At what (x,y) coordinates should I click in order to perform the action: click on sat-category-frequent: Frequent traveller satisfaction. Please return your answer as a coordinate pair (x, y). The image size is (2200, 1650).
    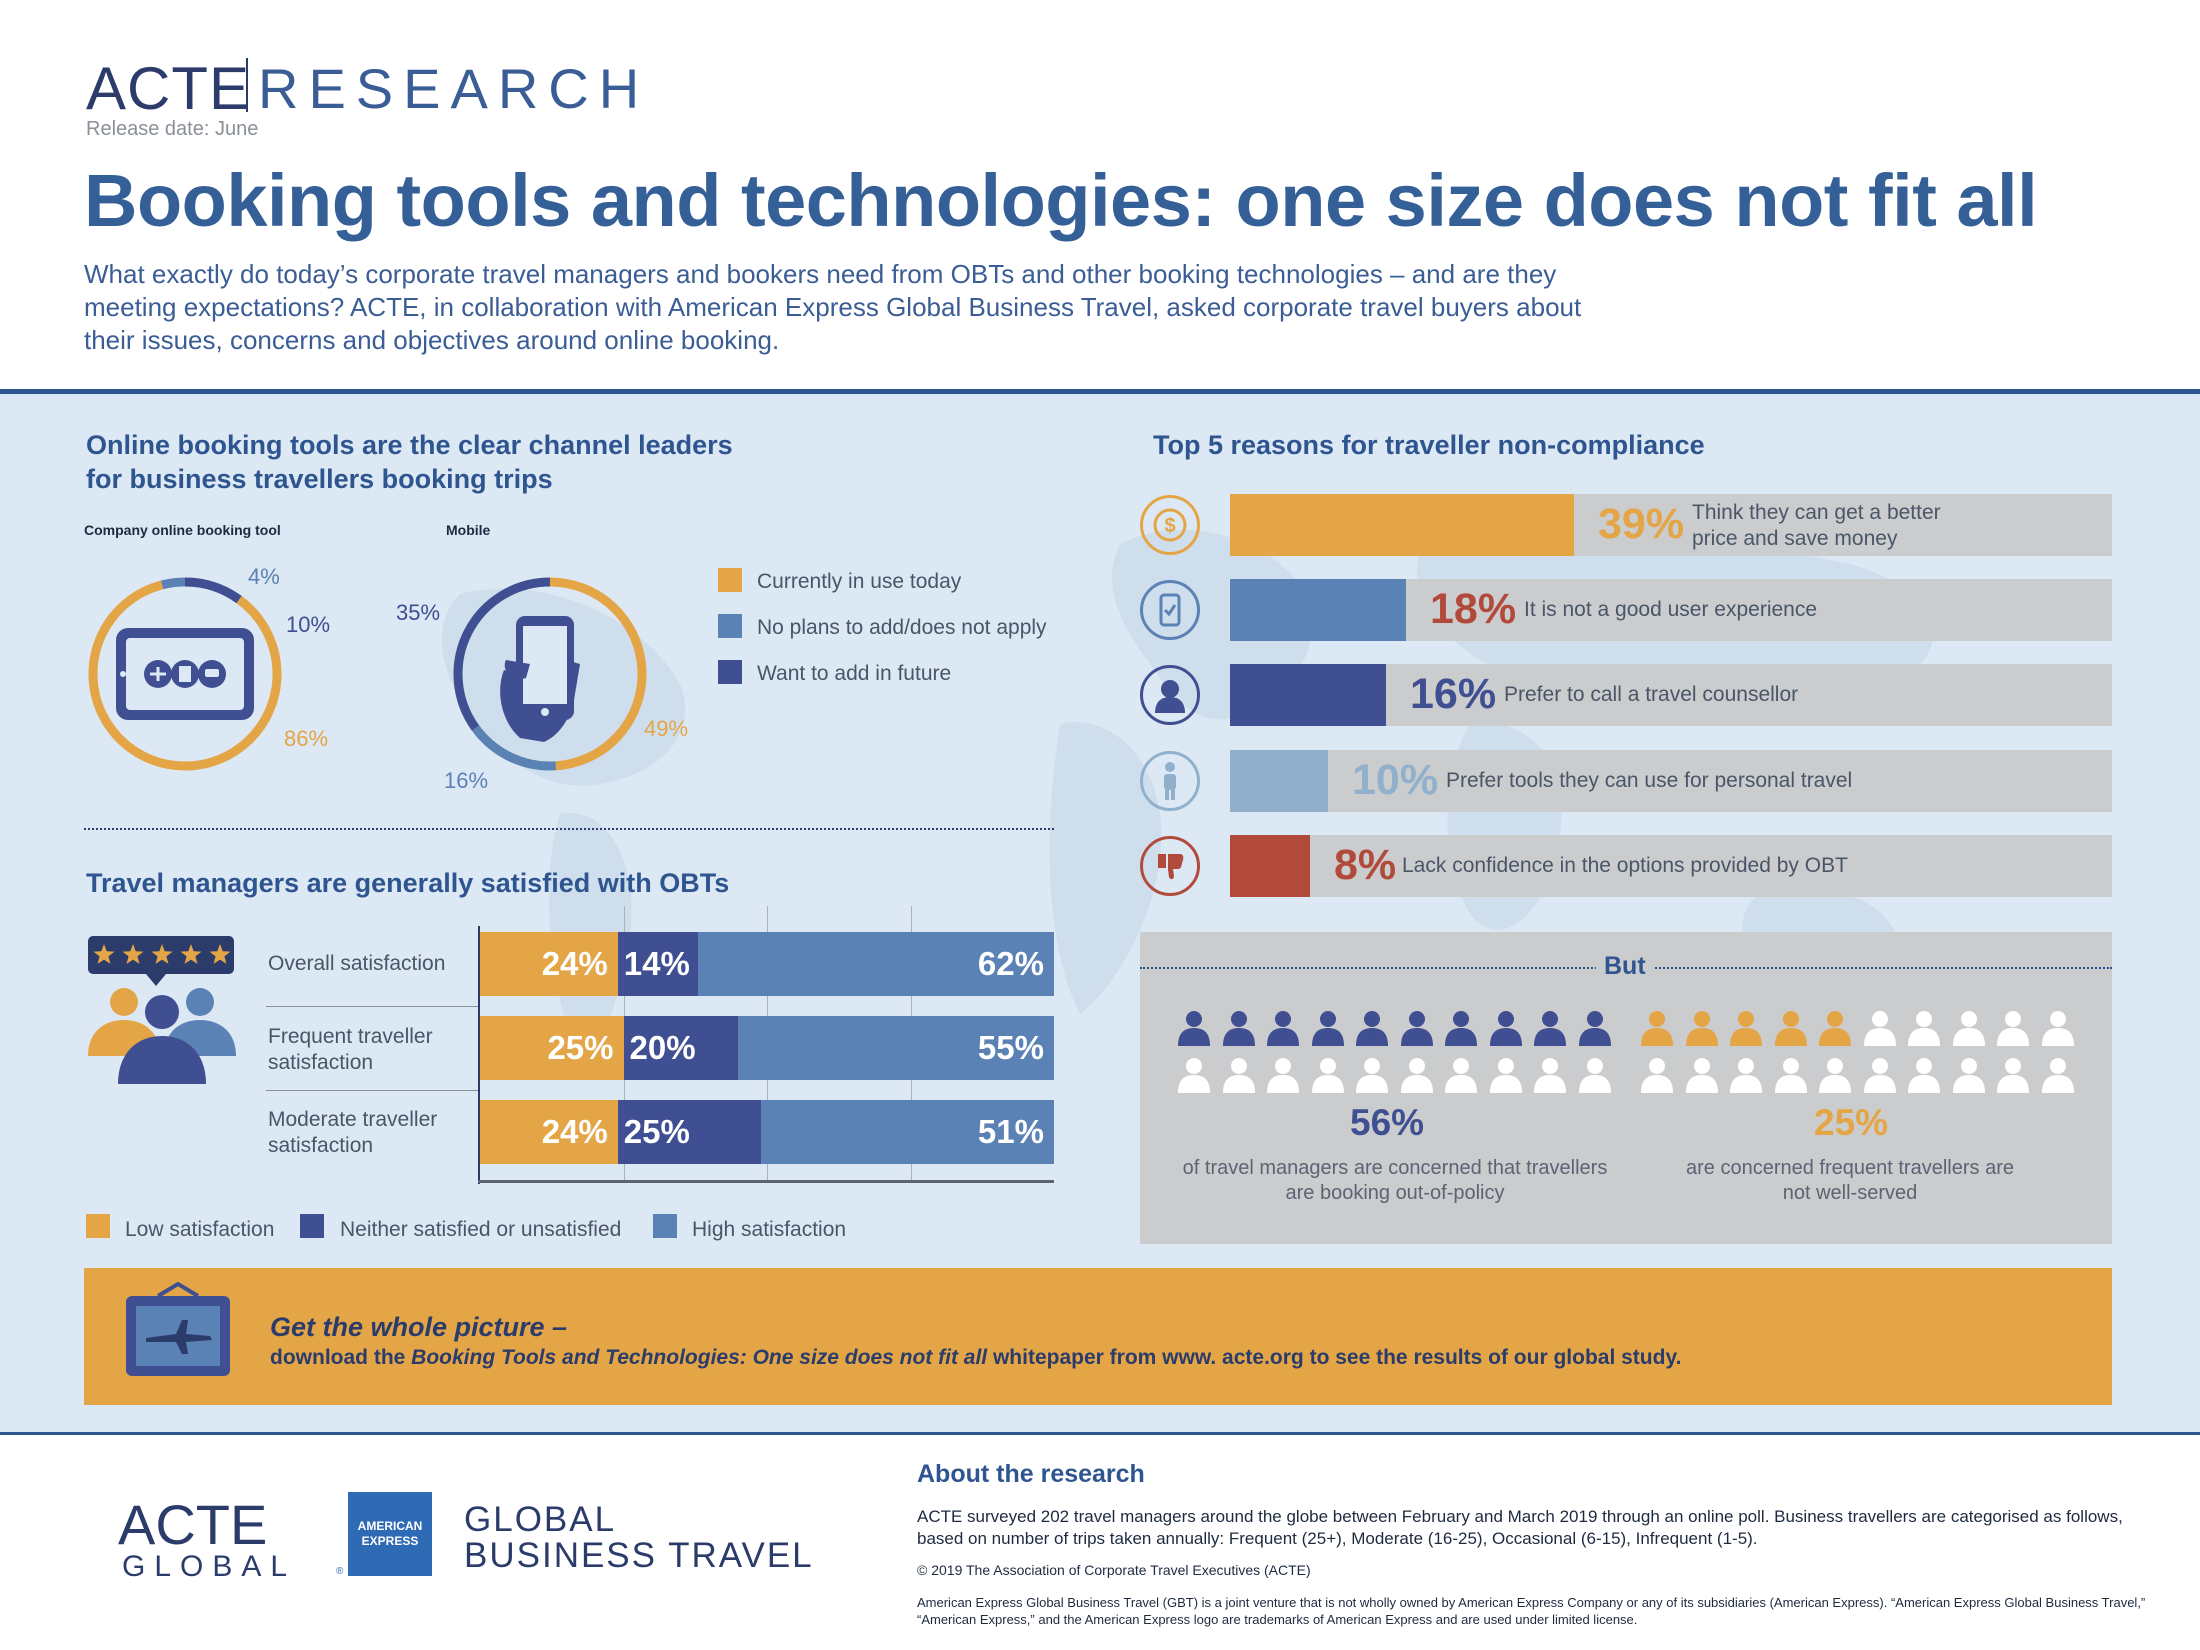
    Looking at the image, I should click on (350, 1049).